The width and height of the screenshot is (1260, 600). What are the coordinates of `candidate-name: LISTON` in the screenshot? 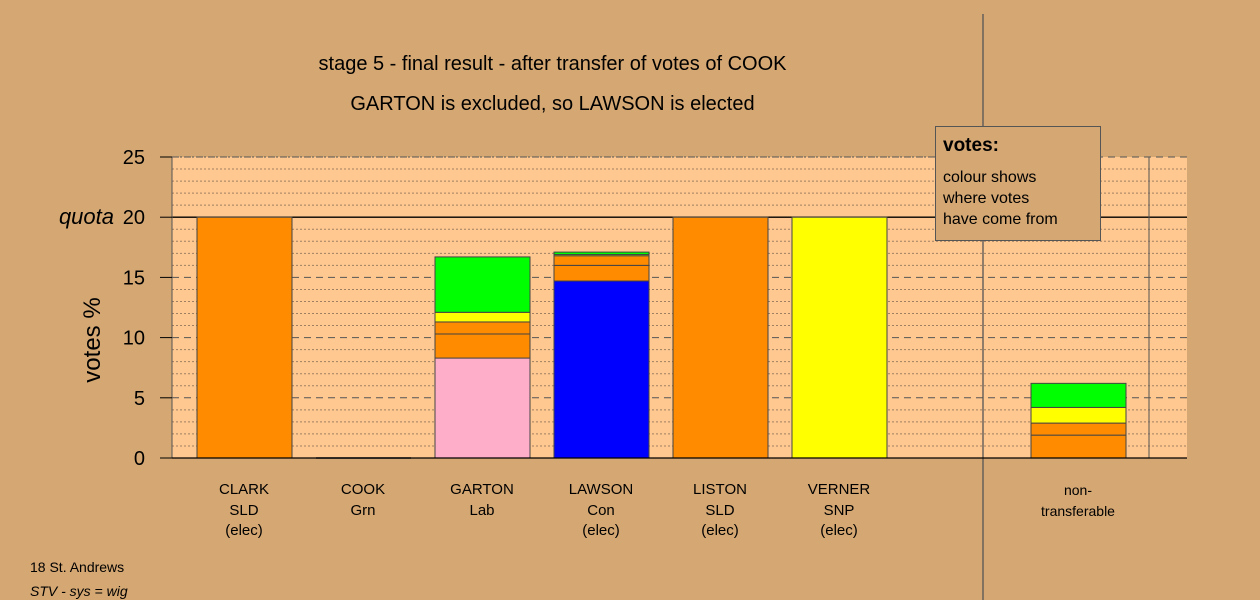 It's located at (720, 489).